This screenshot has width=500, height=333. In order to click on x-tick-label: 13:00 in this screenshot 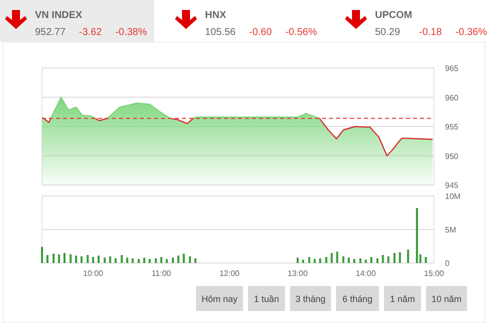, I will do `click(298, 273)`.